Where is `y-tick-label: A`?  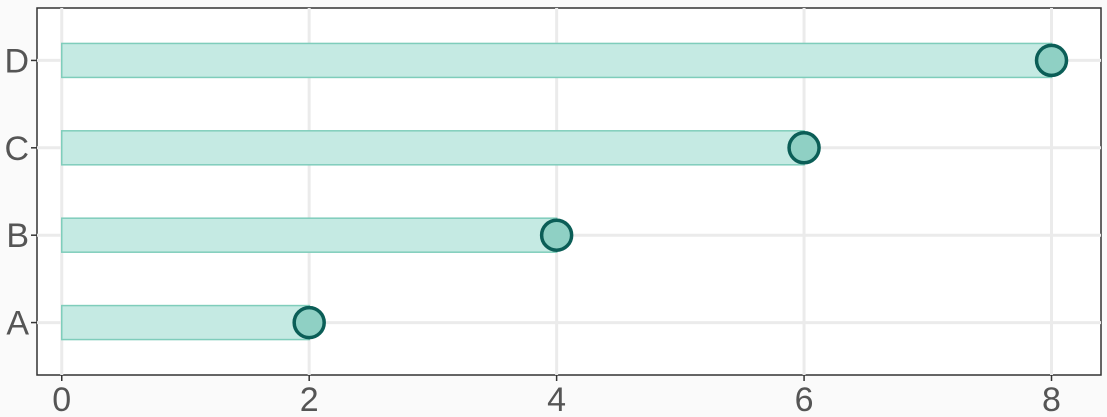 y-tick-label: A is located at coordinates (17, 324).